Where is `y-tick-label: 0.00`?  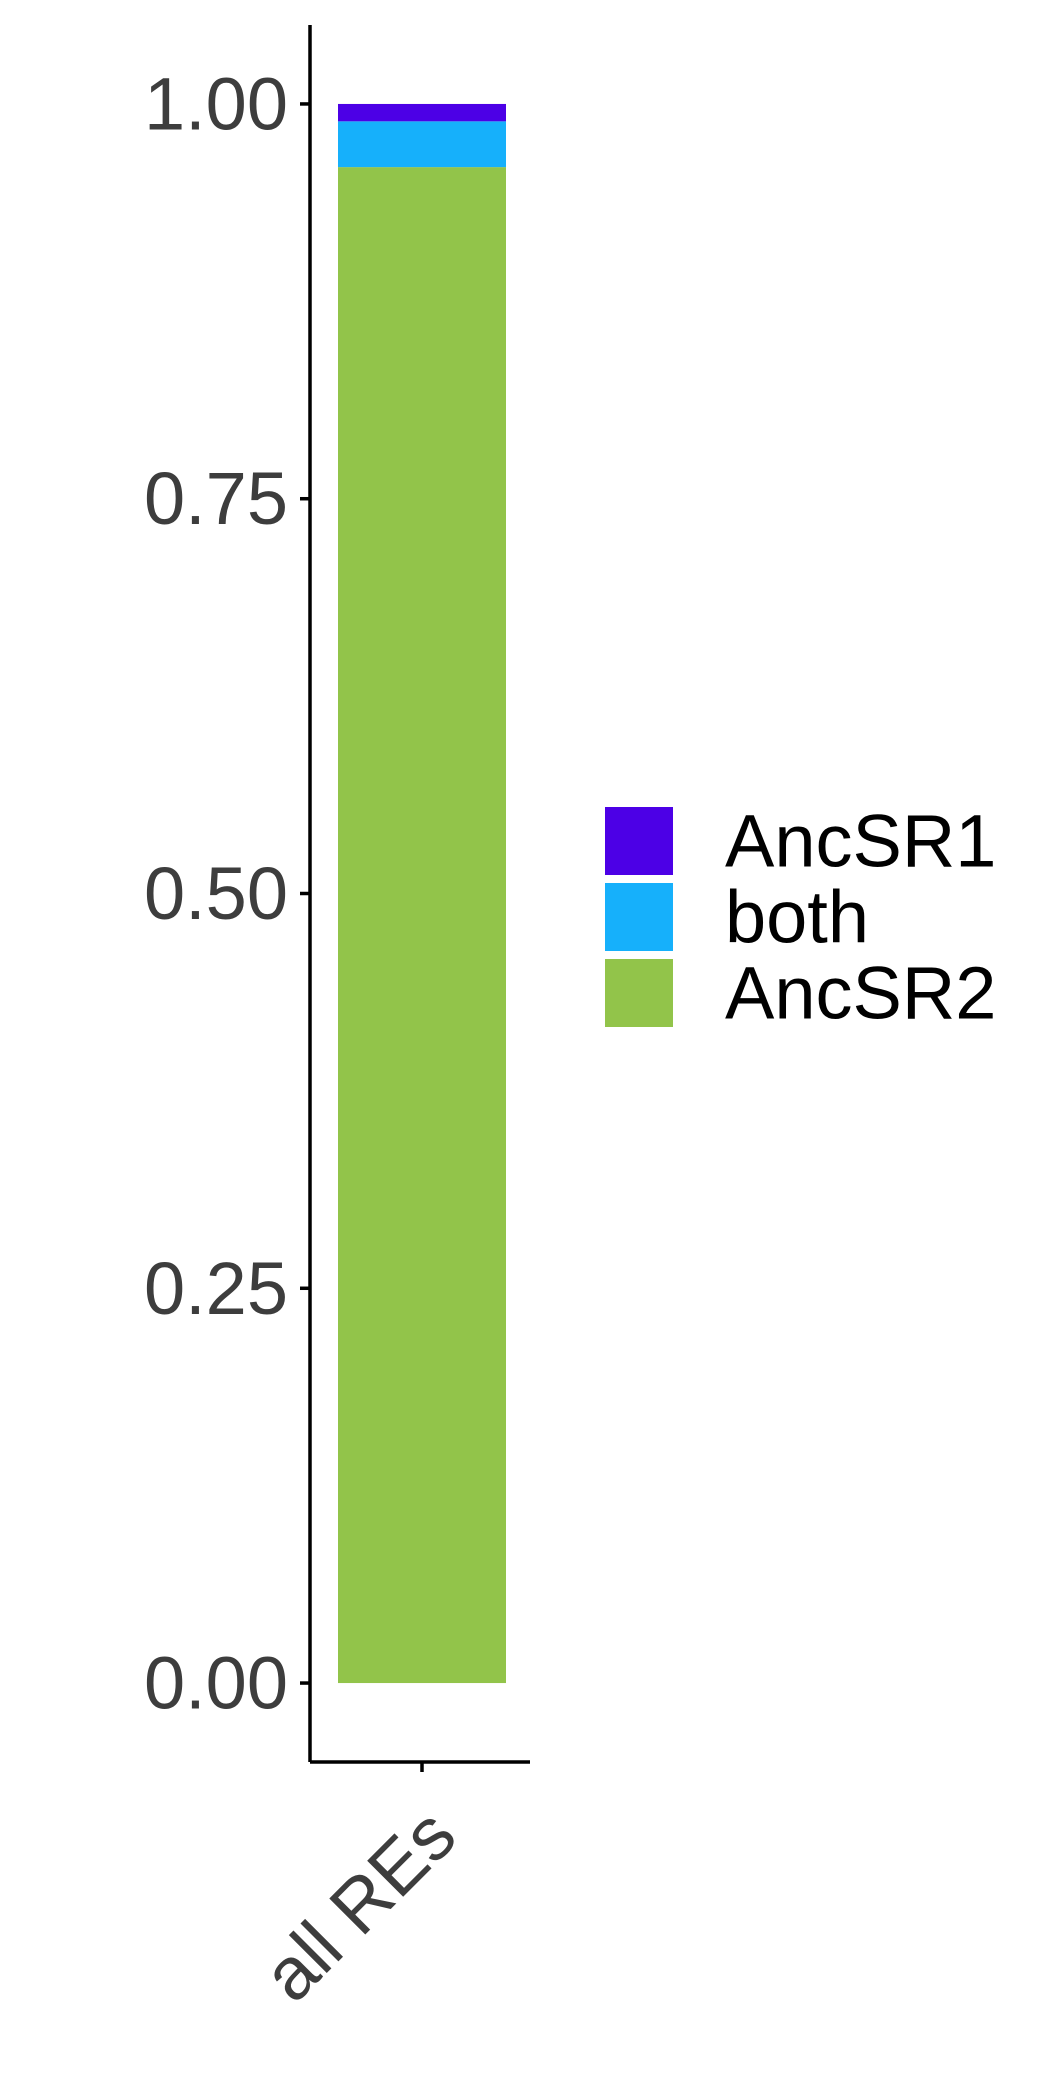 y-tick-label: 0.00 is located at coordinates (216, 1683).